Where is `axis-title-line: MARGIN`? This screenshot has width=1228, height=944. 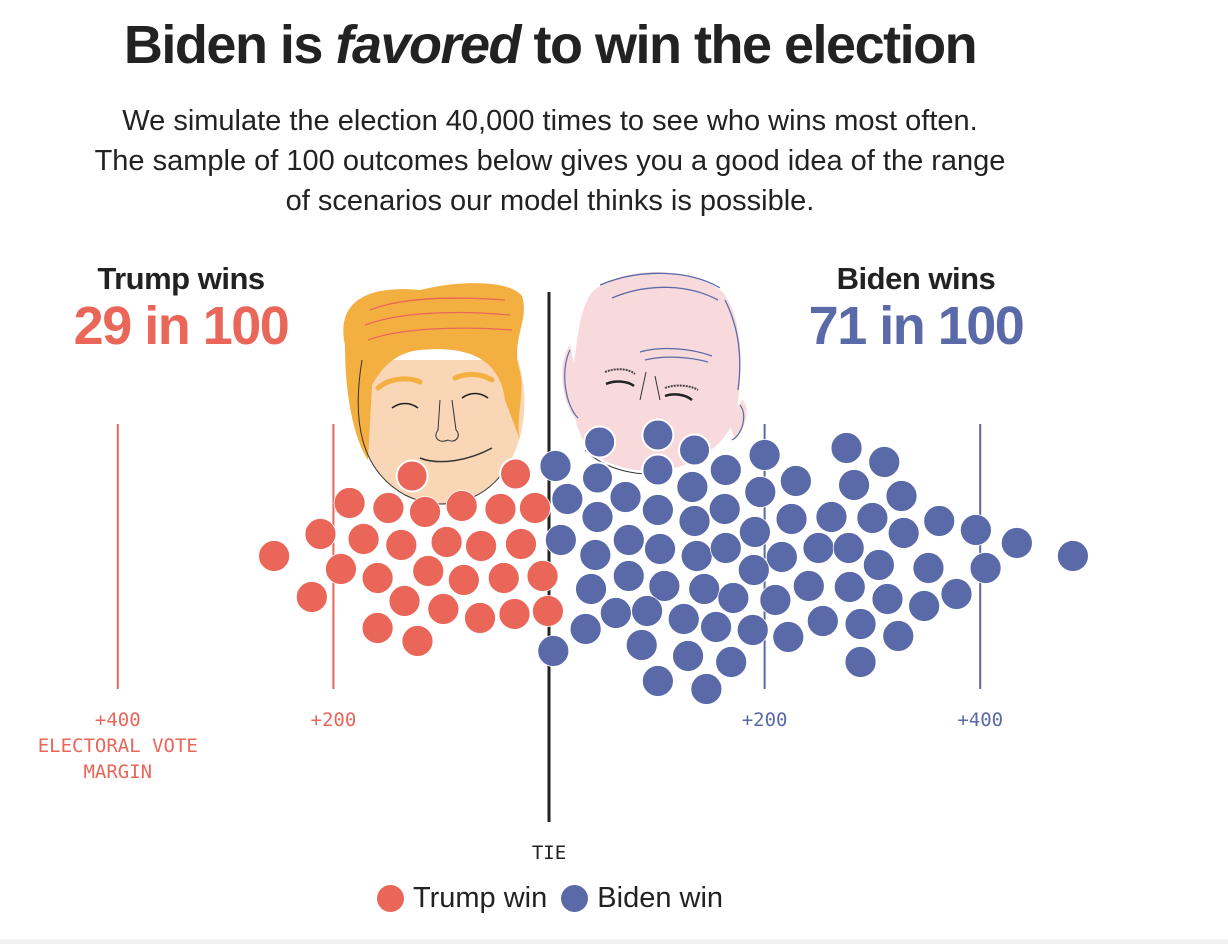 axis-title-line: MARGIN is located at coordinates (117, 772).